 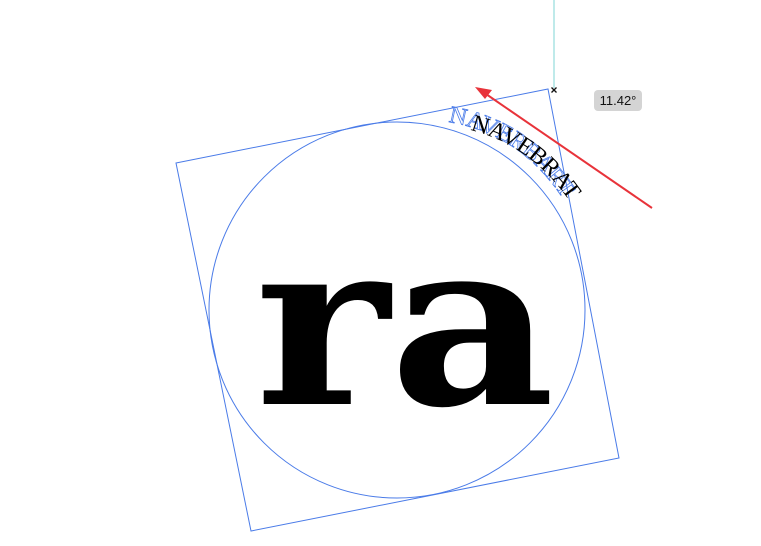 I want to click on annotation-arrow, so click(x=564, y=148).